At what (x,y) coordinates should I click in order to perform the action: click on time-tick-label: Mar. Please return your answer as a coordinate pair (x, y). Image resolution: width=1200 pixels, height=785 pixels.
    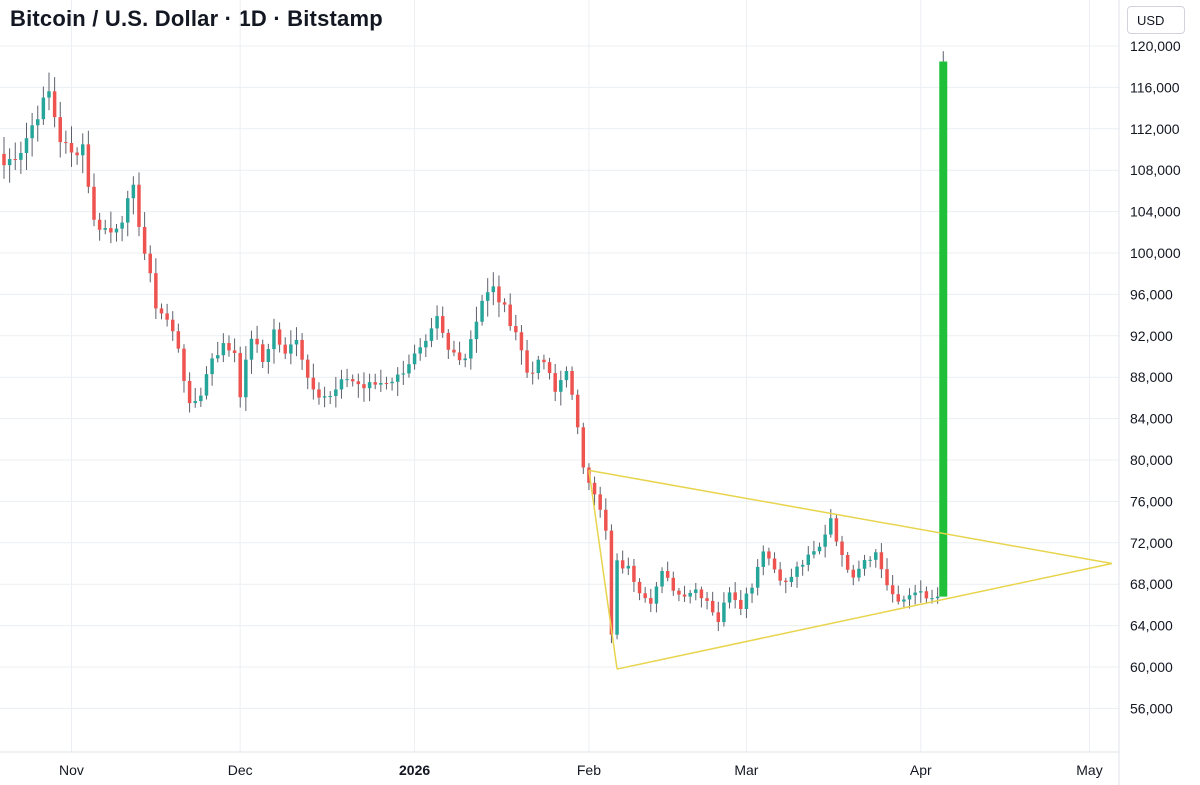
    Looking at the image, I should click on (746, 770).